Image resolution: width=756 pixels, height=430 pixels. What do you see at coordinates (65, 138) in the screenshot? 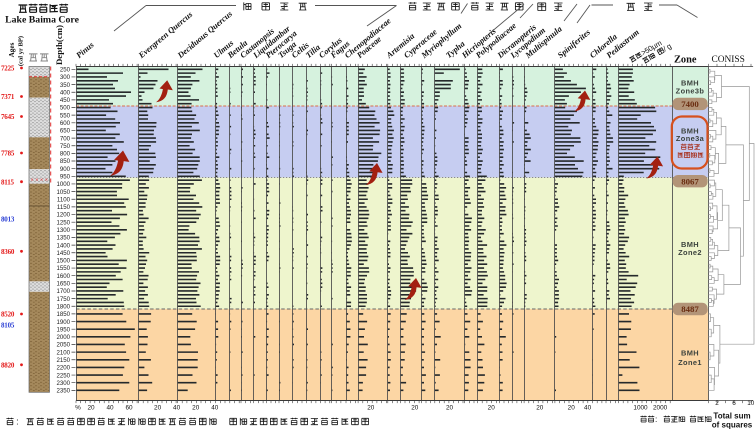
I see `svg-text: 700` at bounding box center [65, 138].